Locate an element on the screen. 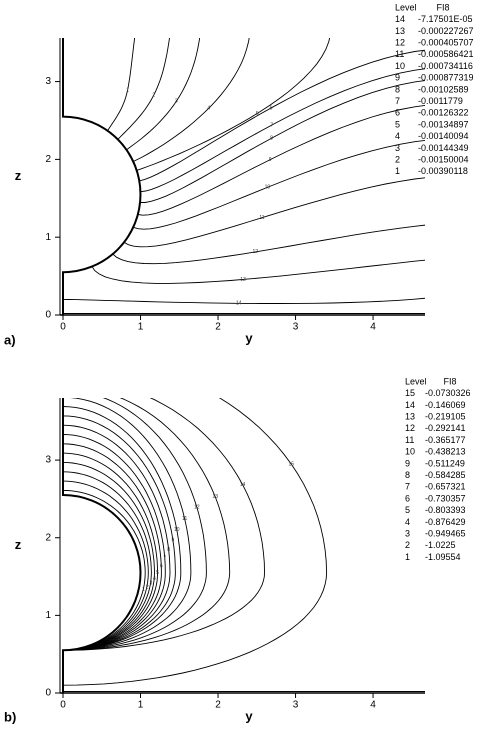 This screenshot has width=480, height=731. legend-value: -0.000227267 is located at coordinates (446, 31).